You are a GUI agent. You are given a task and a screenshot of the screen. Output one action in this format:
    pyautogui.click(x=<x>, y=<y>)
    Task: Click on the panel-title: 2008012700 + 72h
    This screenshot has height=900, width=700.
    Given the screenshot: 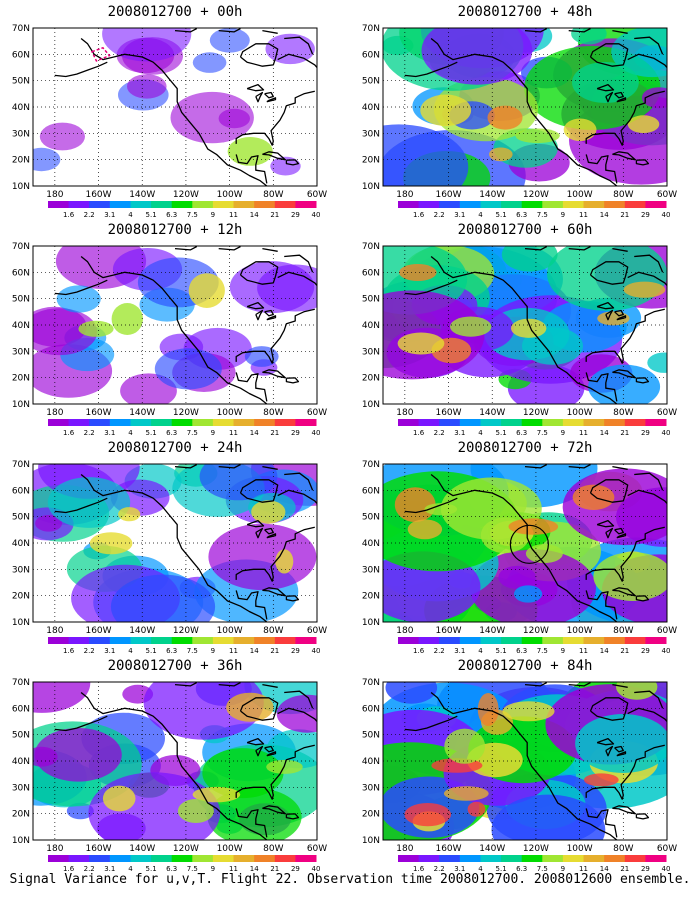 What is the action you would take?
    pyautogui.click(x=525, y=448)
    